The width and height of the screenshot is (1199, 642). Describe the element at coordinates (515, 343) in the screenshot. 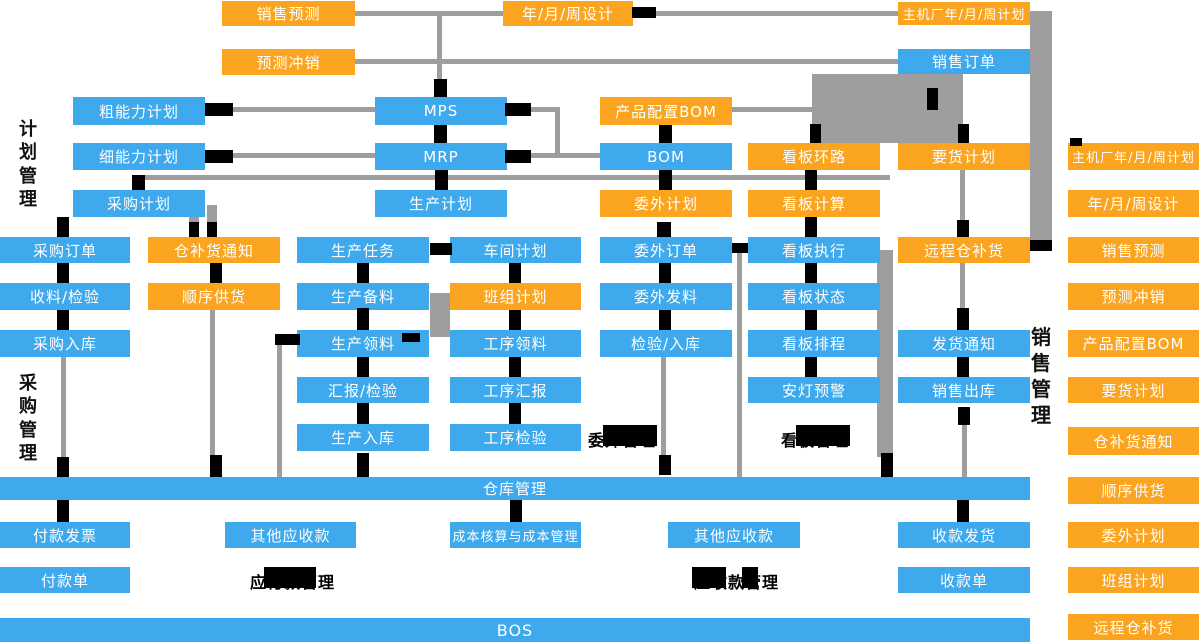

I see `process-picking: 工序领料` at that location.